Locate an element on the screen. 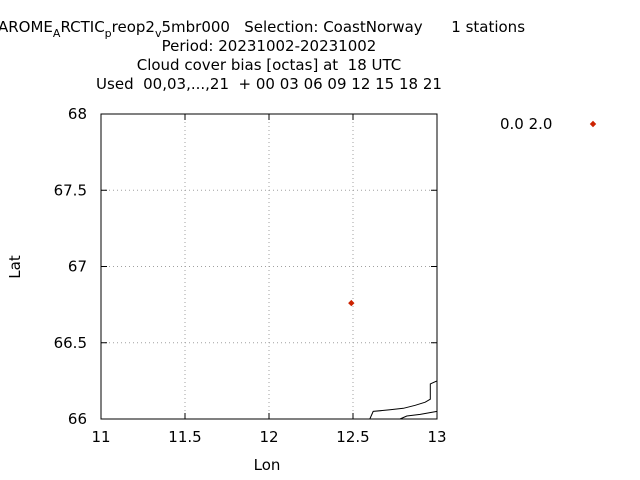 The image size is (640, 480). y-tick-label: 67.5 is located at coordinates (70, 190).